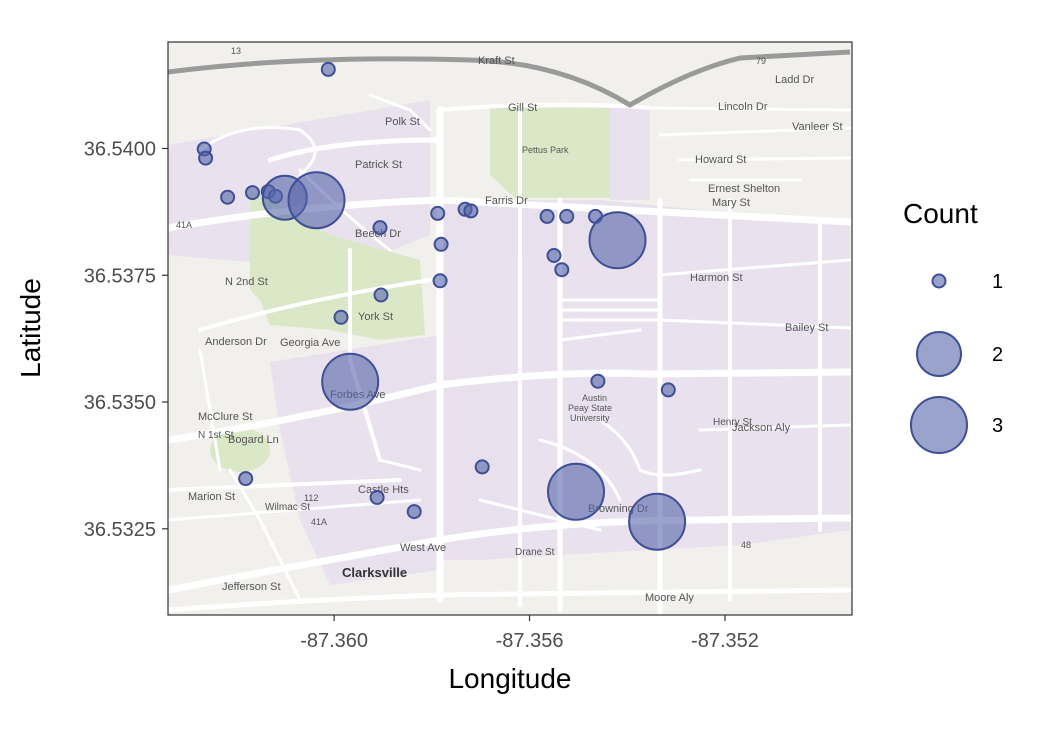 The image size is (1040, 737). What do you see at coordinates (506, 201) in the screenshot?
I see `map-label-farris: Farris Dr` at bounding box center [506, 201].